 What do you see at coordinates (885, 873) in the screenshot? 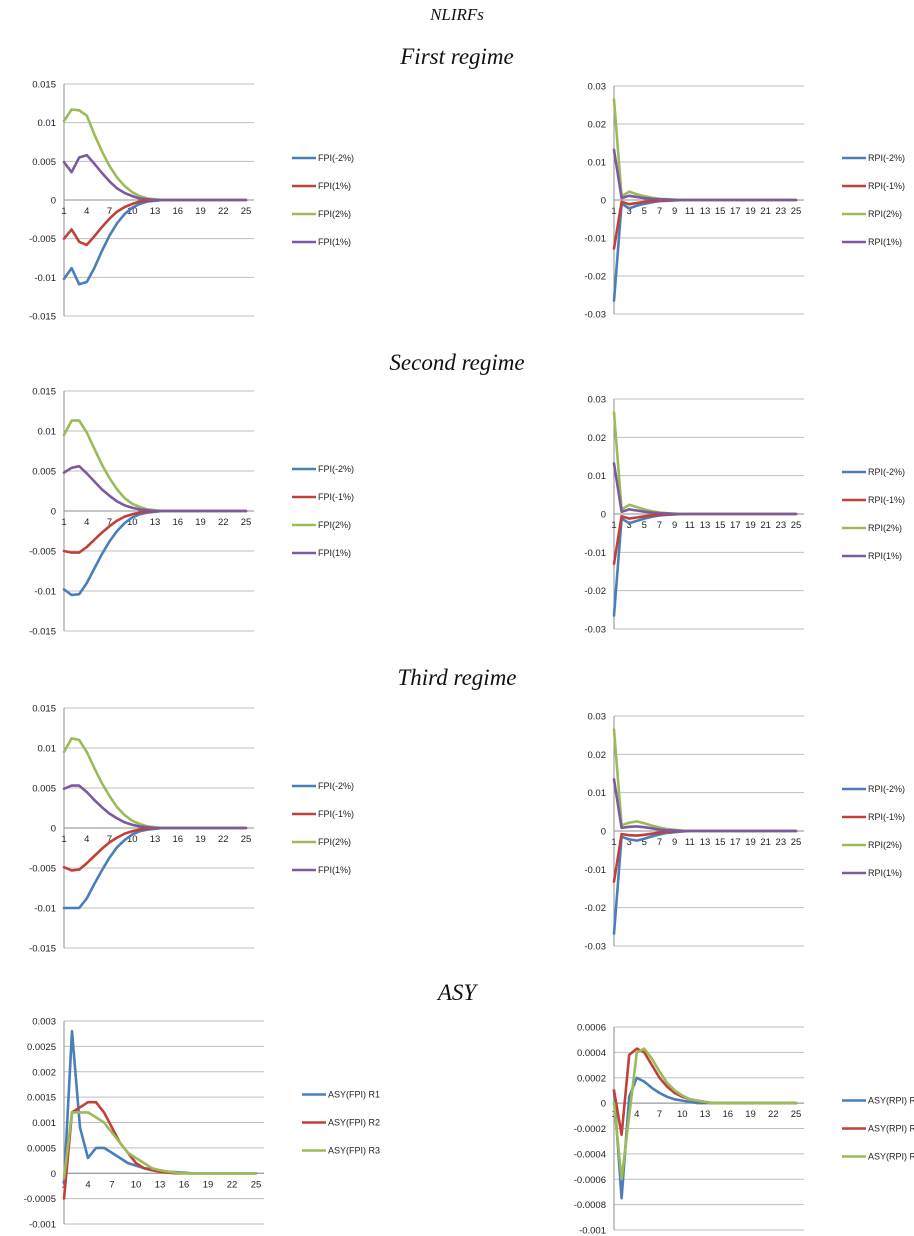
I see `legend-label: RPI(1%)` at bounding box center [885, 873].